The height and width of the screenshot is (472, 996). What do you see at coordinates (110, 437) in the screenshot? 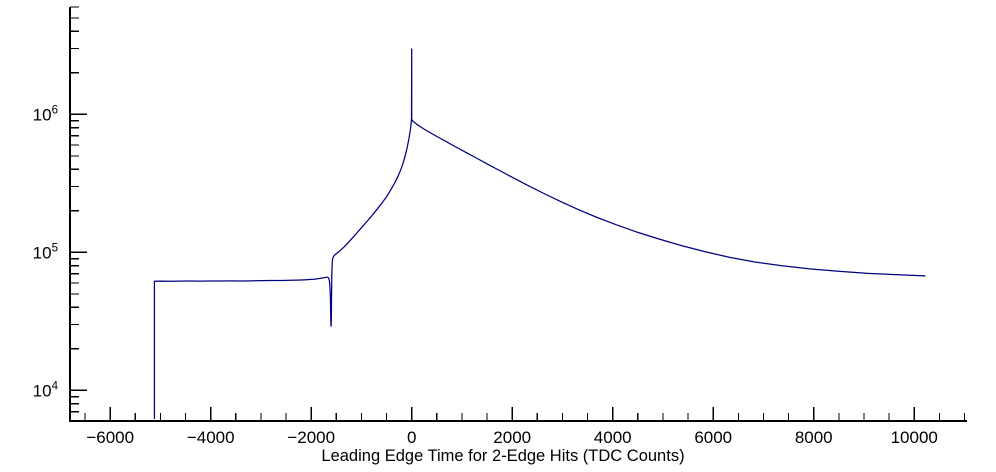
I see `x-tick-label: −6000` at bounding box center [110, 437].